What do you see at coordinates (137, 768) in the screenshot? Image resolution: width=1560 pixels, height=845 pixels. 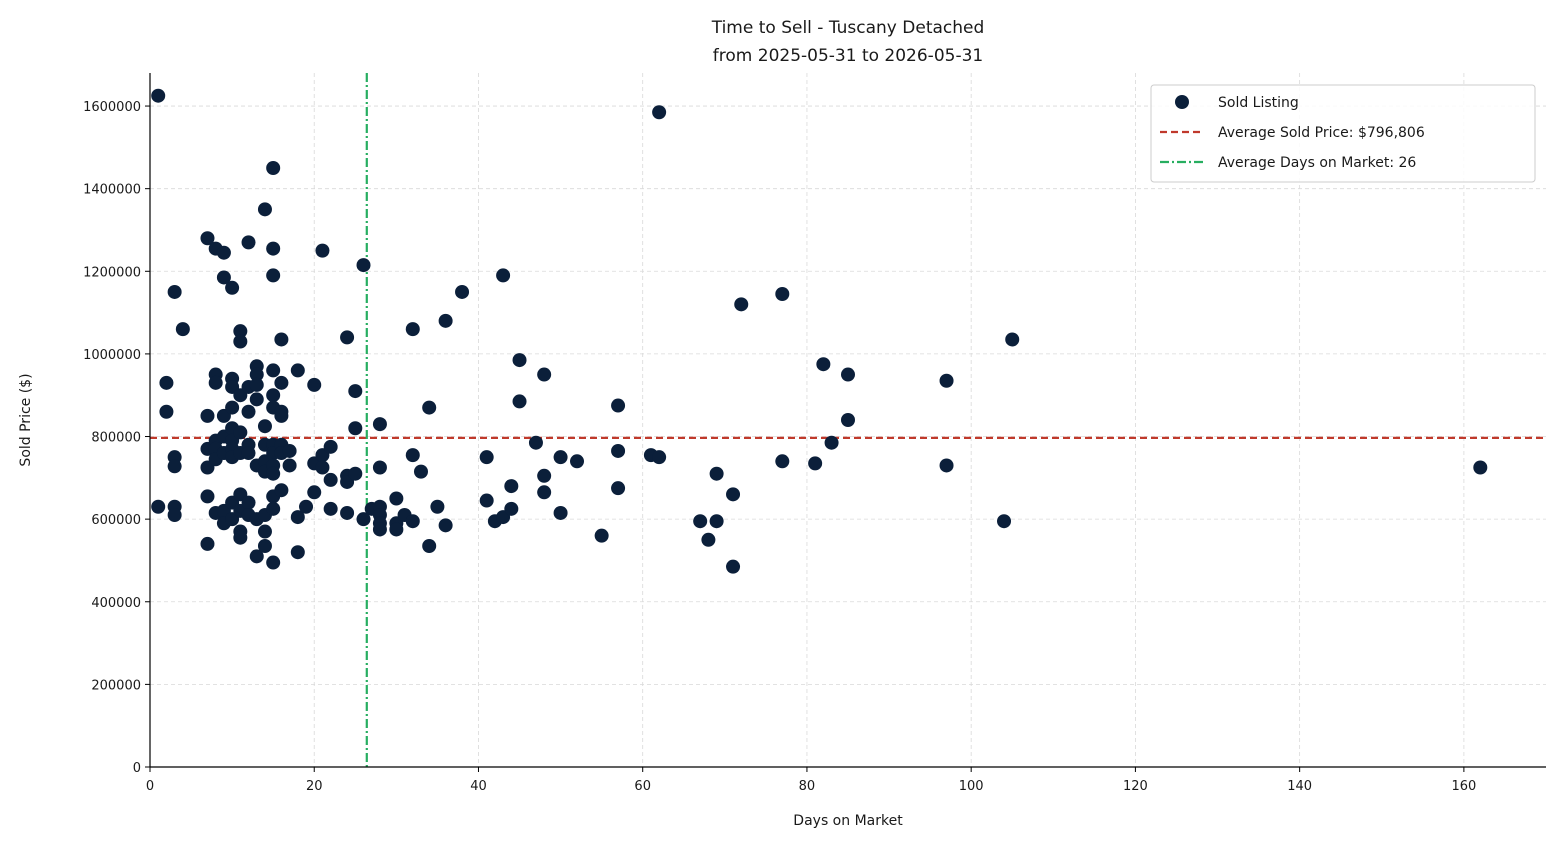 I see `y-tick-label: 0` at bounding box center [137, 768].